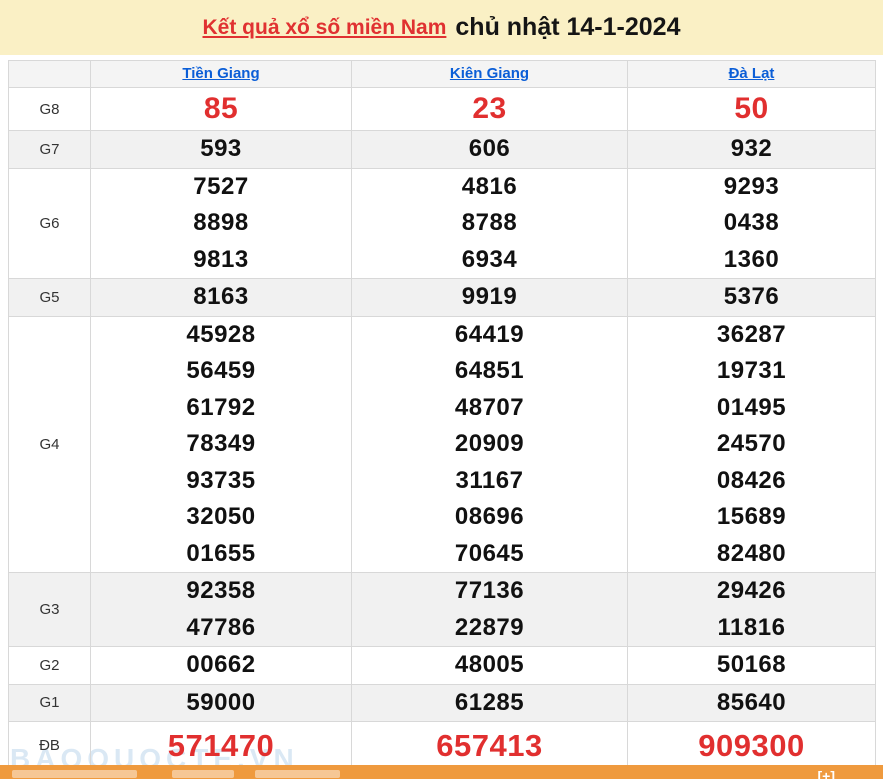  I want to click on result-number: 15689, so click(751, 516).